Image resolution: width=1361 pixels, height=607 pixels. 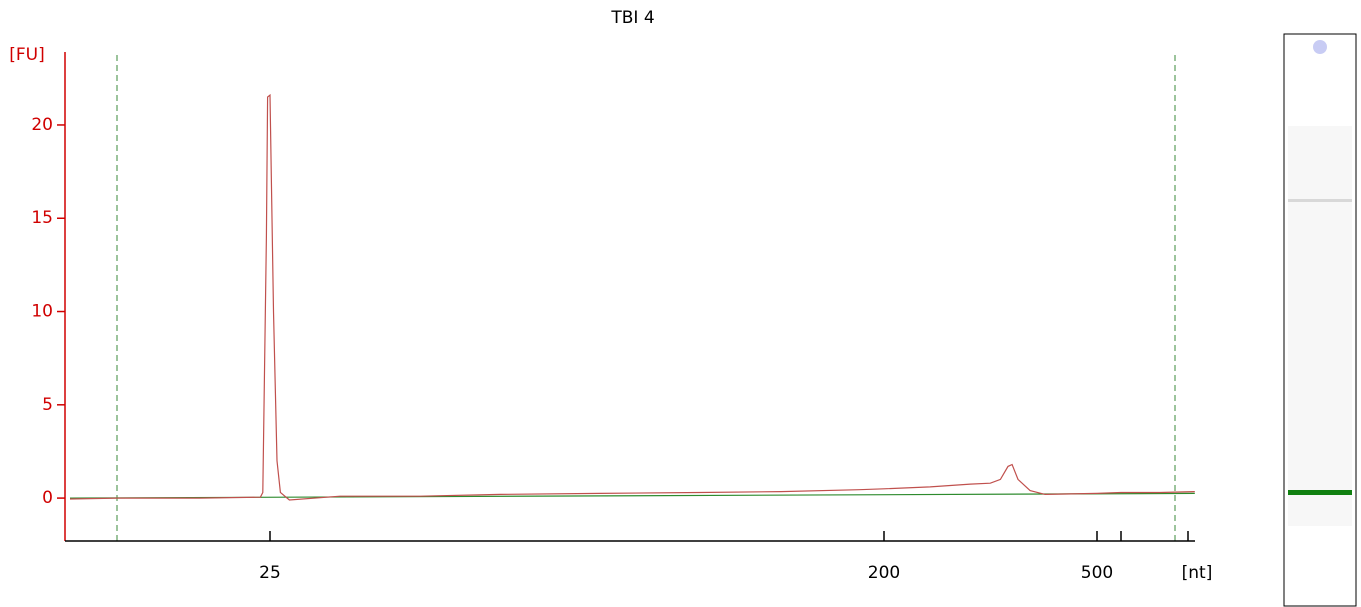 I want to click on y-tick-label: 0, so click(x=47, y=498).